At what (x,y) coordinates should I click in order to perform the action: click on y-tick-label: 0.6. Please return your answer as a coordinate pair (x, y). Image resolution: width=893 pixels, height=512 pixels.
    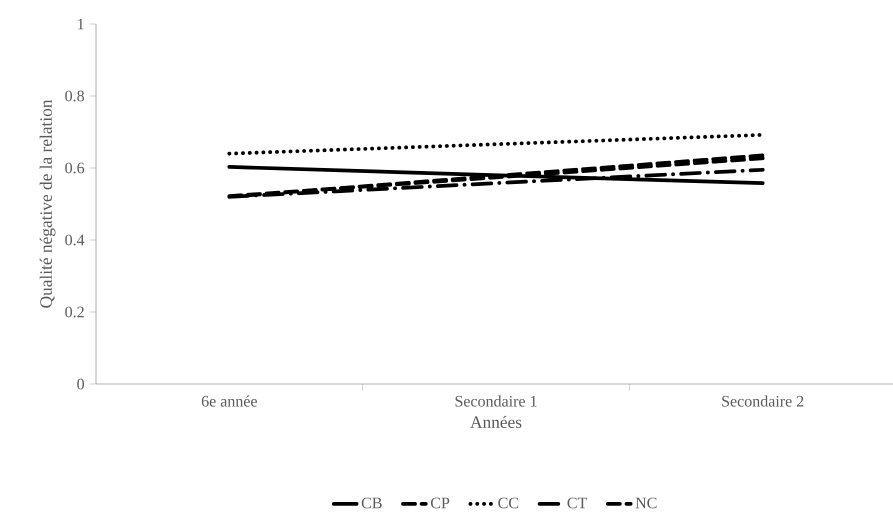
    Looking at the image, I should click on (74, 168).